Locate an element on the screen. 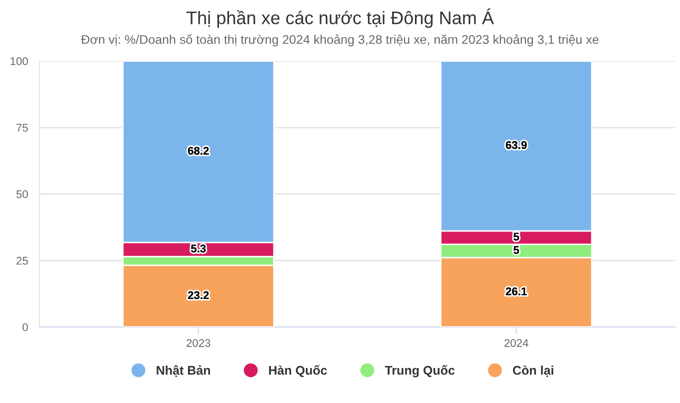  y-tick-label: 75 is located at coordinates (22, 128).